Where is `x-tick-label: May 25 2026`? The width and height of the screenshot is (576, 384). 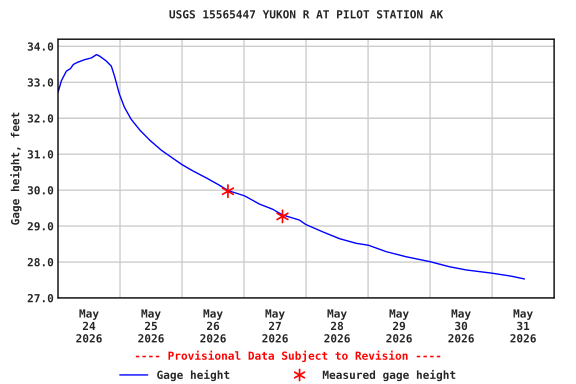
x-tick-label: May 25 2026 is located at coordinates (151, 326).